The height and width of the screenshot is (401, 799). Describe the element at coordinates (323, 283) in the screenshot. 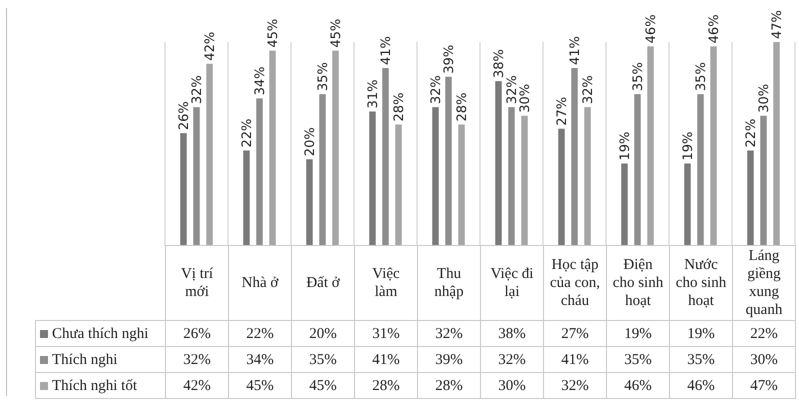

I see `x-tick-label: Đất ở` at that location.